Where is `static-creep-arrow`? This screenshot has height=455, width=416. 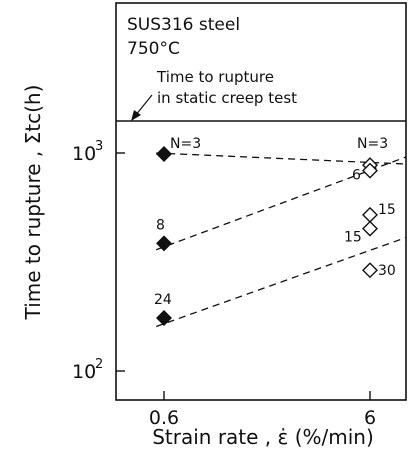 static-creep-arrow is located at coordinates (142, 107).